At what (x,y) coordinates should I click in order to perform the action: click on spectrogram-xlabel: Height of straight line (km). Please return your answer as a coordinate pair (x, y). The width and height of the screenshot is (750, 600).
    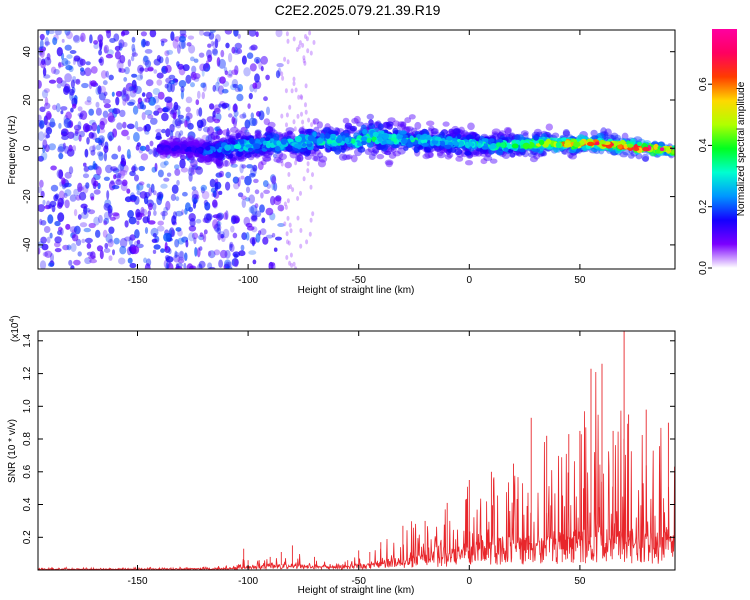
    Looking at the image, I should click on (356, 290).